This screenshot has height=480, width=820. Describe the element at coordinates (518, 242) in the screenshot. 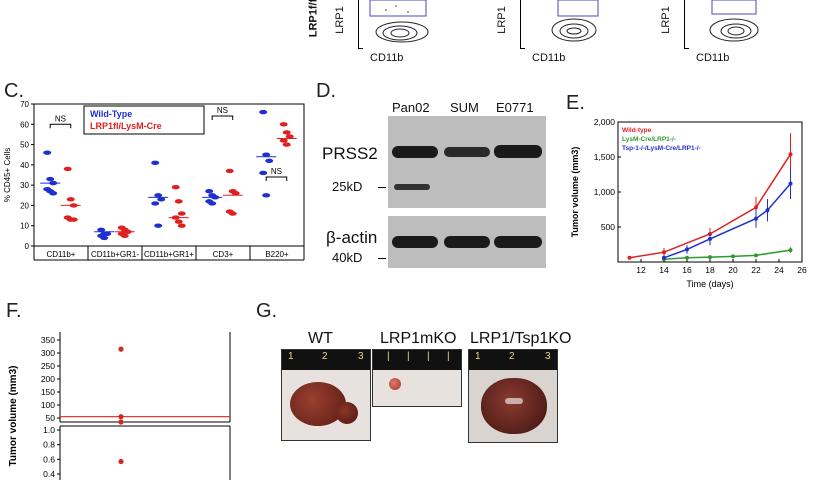

I see `band-actin-e0771` at that location.